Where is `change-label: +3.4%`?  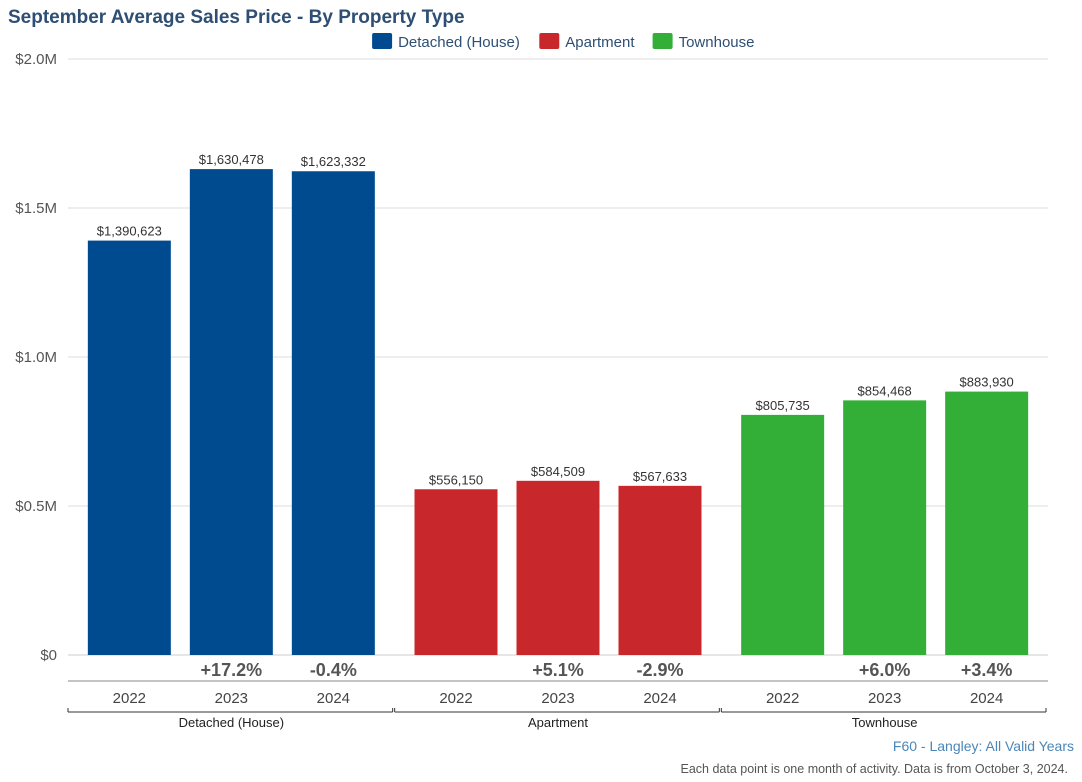 change-label: +3.4% is located at coordinates (987, 670).